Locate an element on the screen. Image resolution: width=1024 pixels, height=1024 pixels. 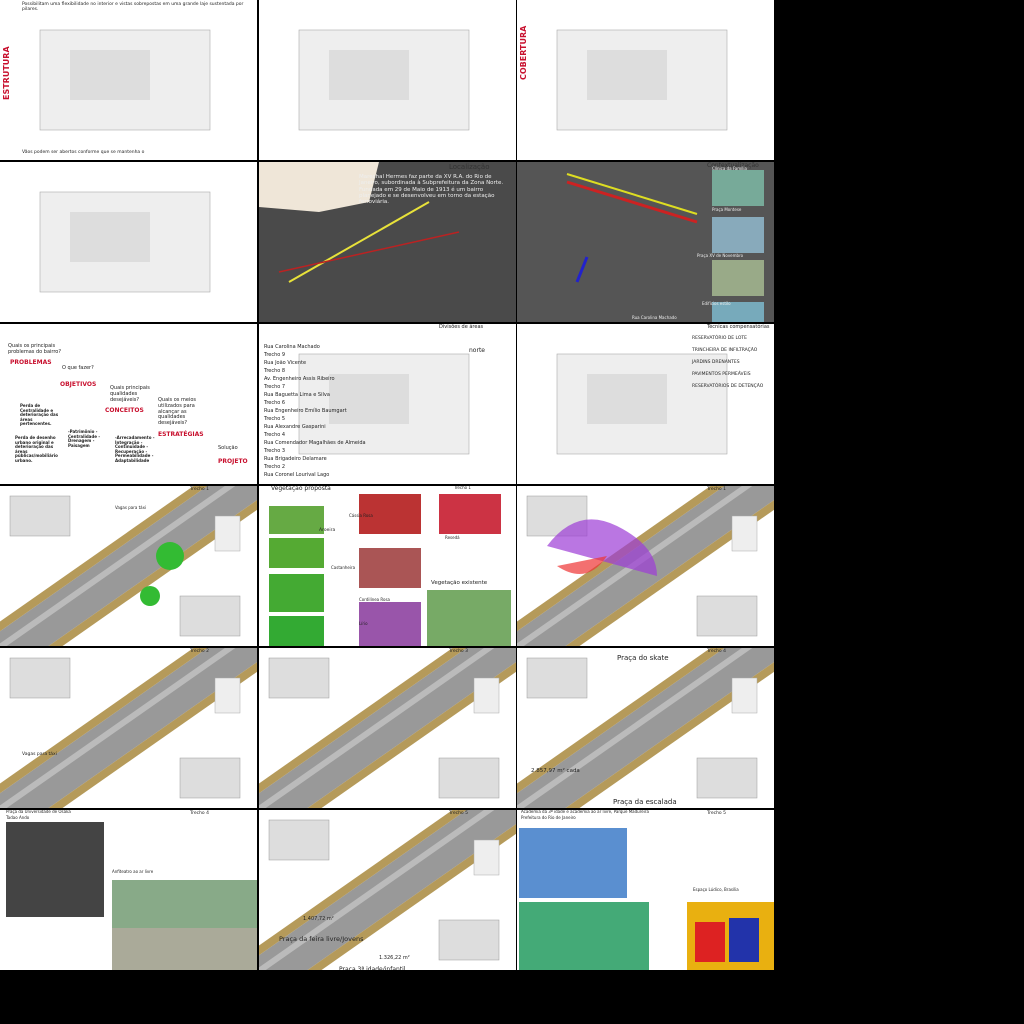
slide-text: Praça do skate is located at coordinates (643, 658).